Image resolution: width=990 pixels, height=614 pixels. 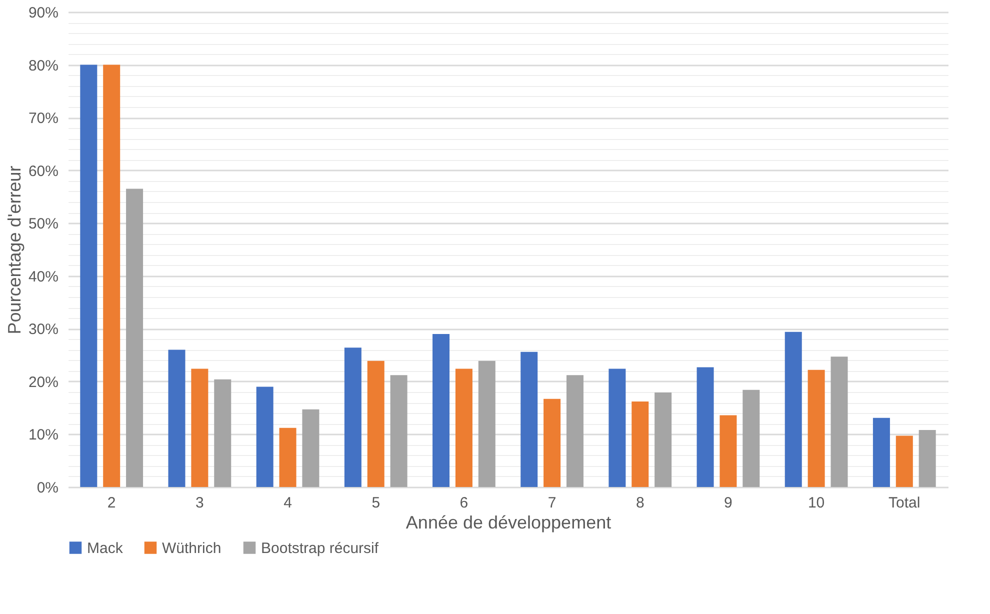 I want to click on legend-label: Bootstrap récursif, so click(x=320, y=548).